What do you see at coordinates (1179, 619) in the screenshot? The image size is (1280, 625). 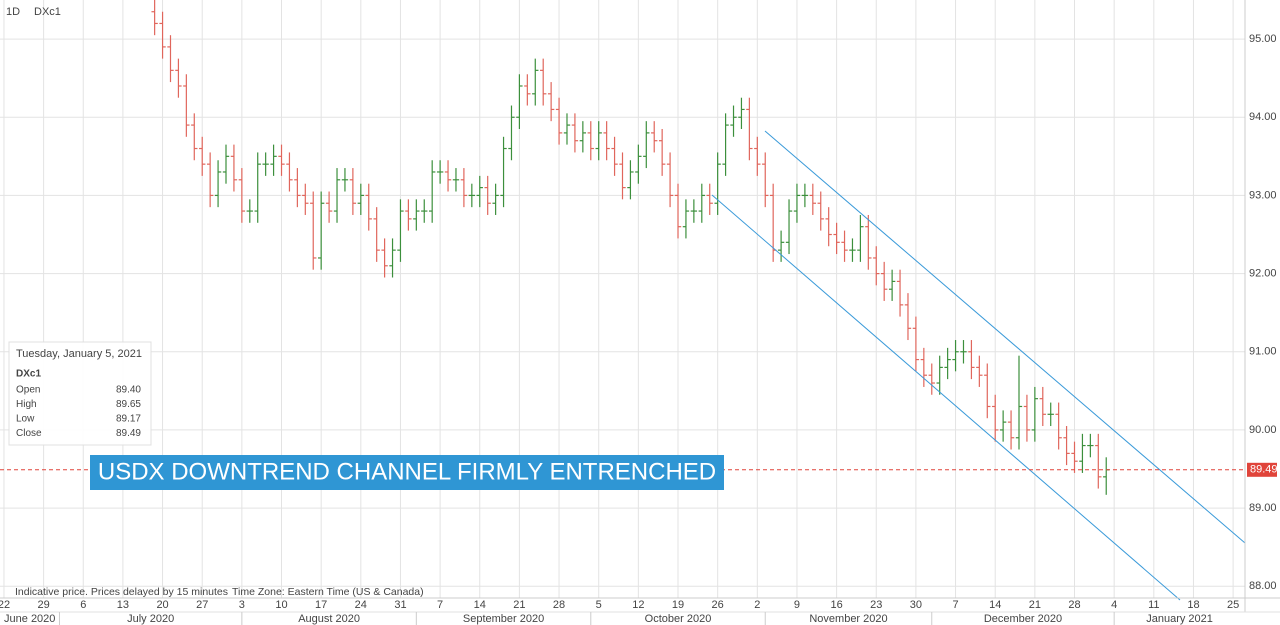 I see `month-label: January 2021` at bounding box center [1179, 619].